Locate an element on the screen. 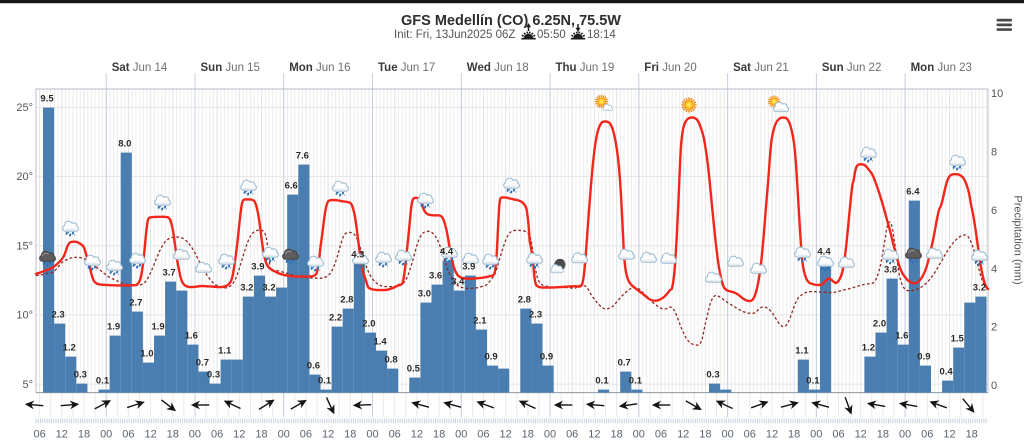  svg-text: 20° is located at coordinates (24, 177).